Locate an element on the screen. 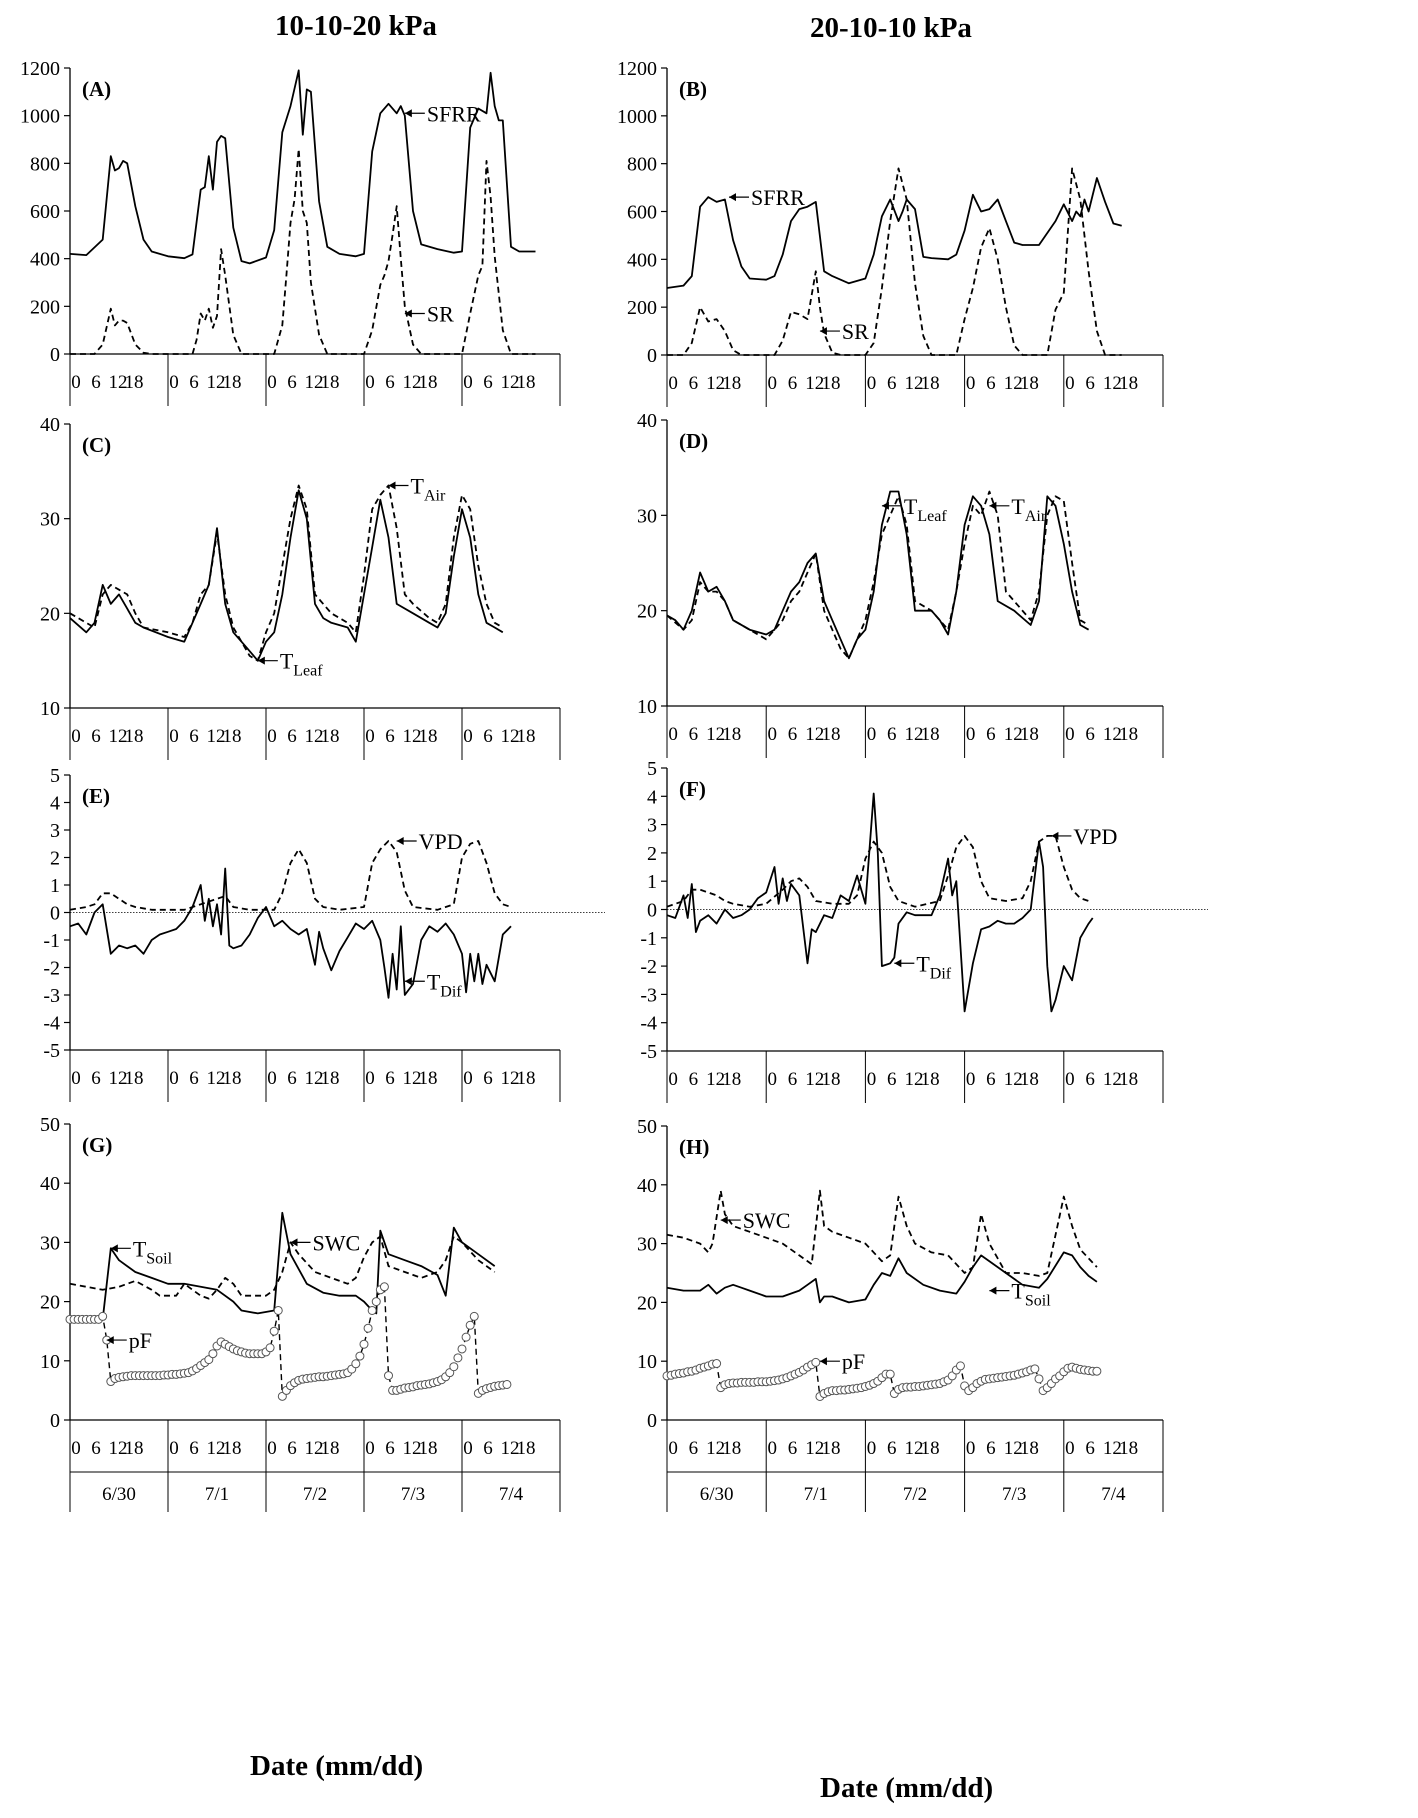  panel-label: (F) is located at coordinates (692, 789).